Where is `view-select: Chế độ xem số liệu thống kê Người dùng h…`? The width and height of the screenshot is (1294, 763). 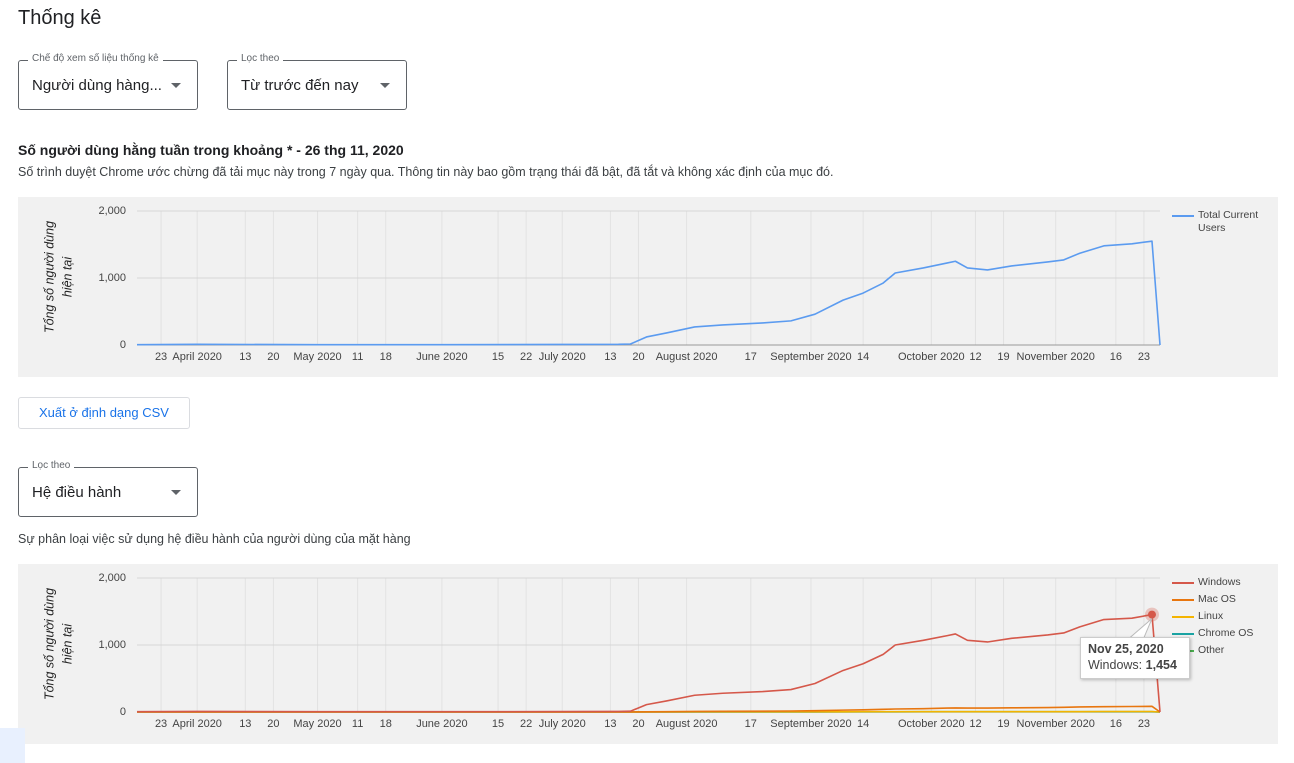 view-select: Chế độ xem số liệu thống kê Người dùng h… is located at coordinates (108, 81).